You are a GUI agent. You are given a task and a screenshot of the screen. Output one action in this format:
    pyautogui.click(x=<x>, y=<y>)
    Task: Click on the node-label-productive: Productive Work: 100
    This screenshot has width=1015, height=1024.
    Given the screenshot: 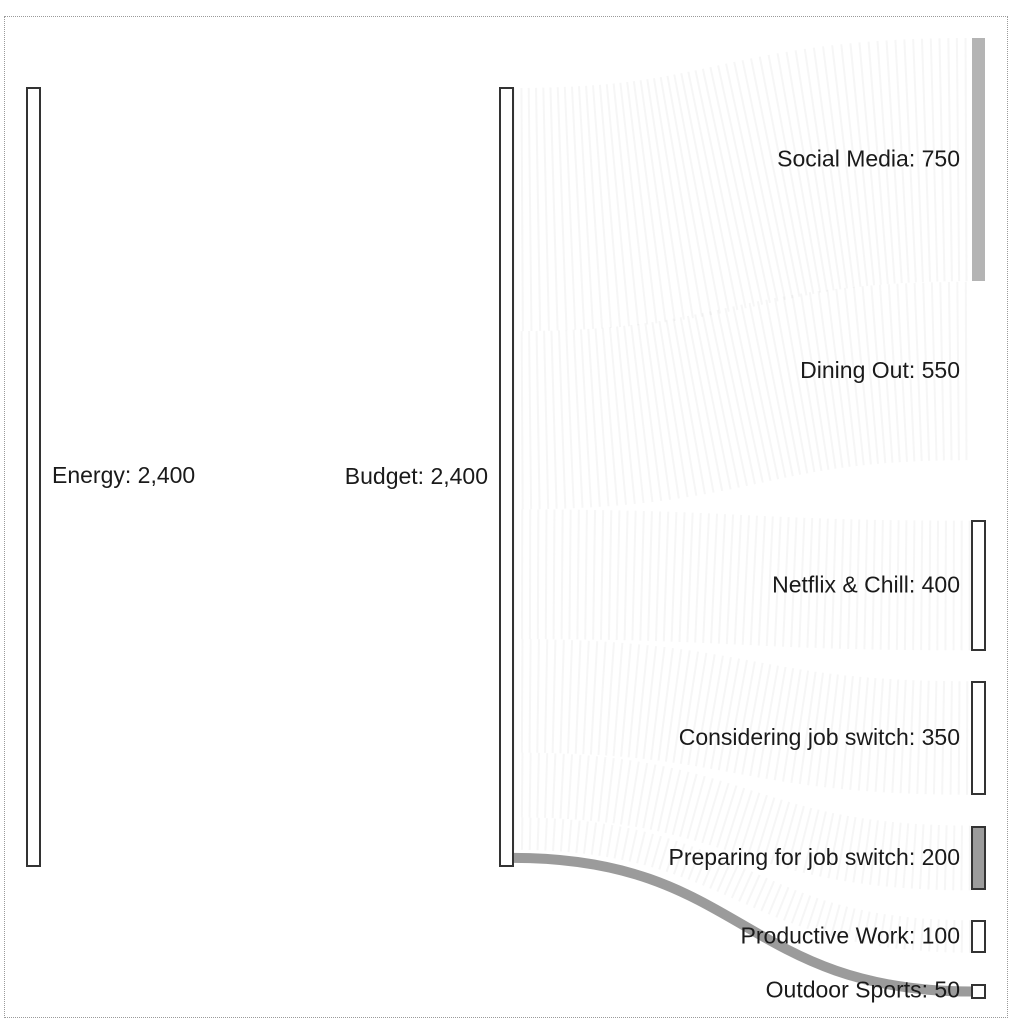 What is the action you would take?
    pyautogui.click(x=850, y=936)
    